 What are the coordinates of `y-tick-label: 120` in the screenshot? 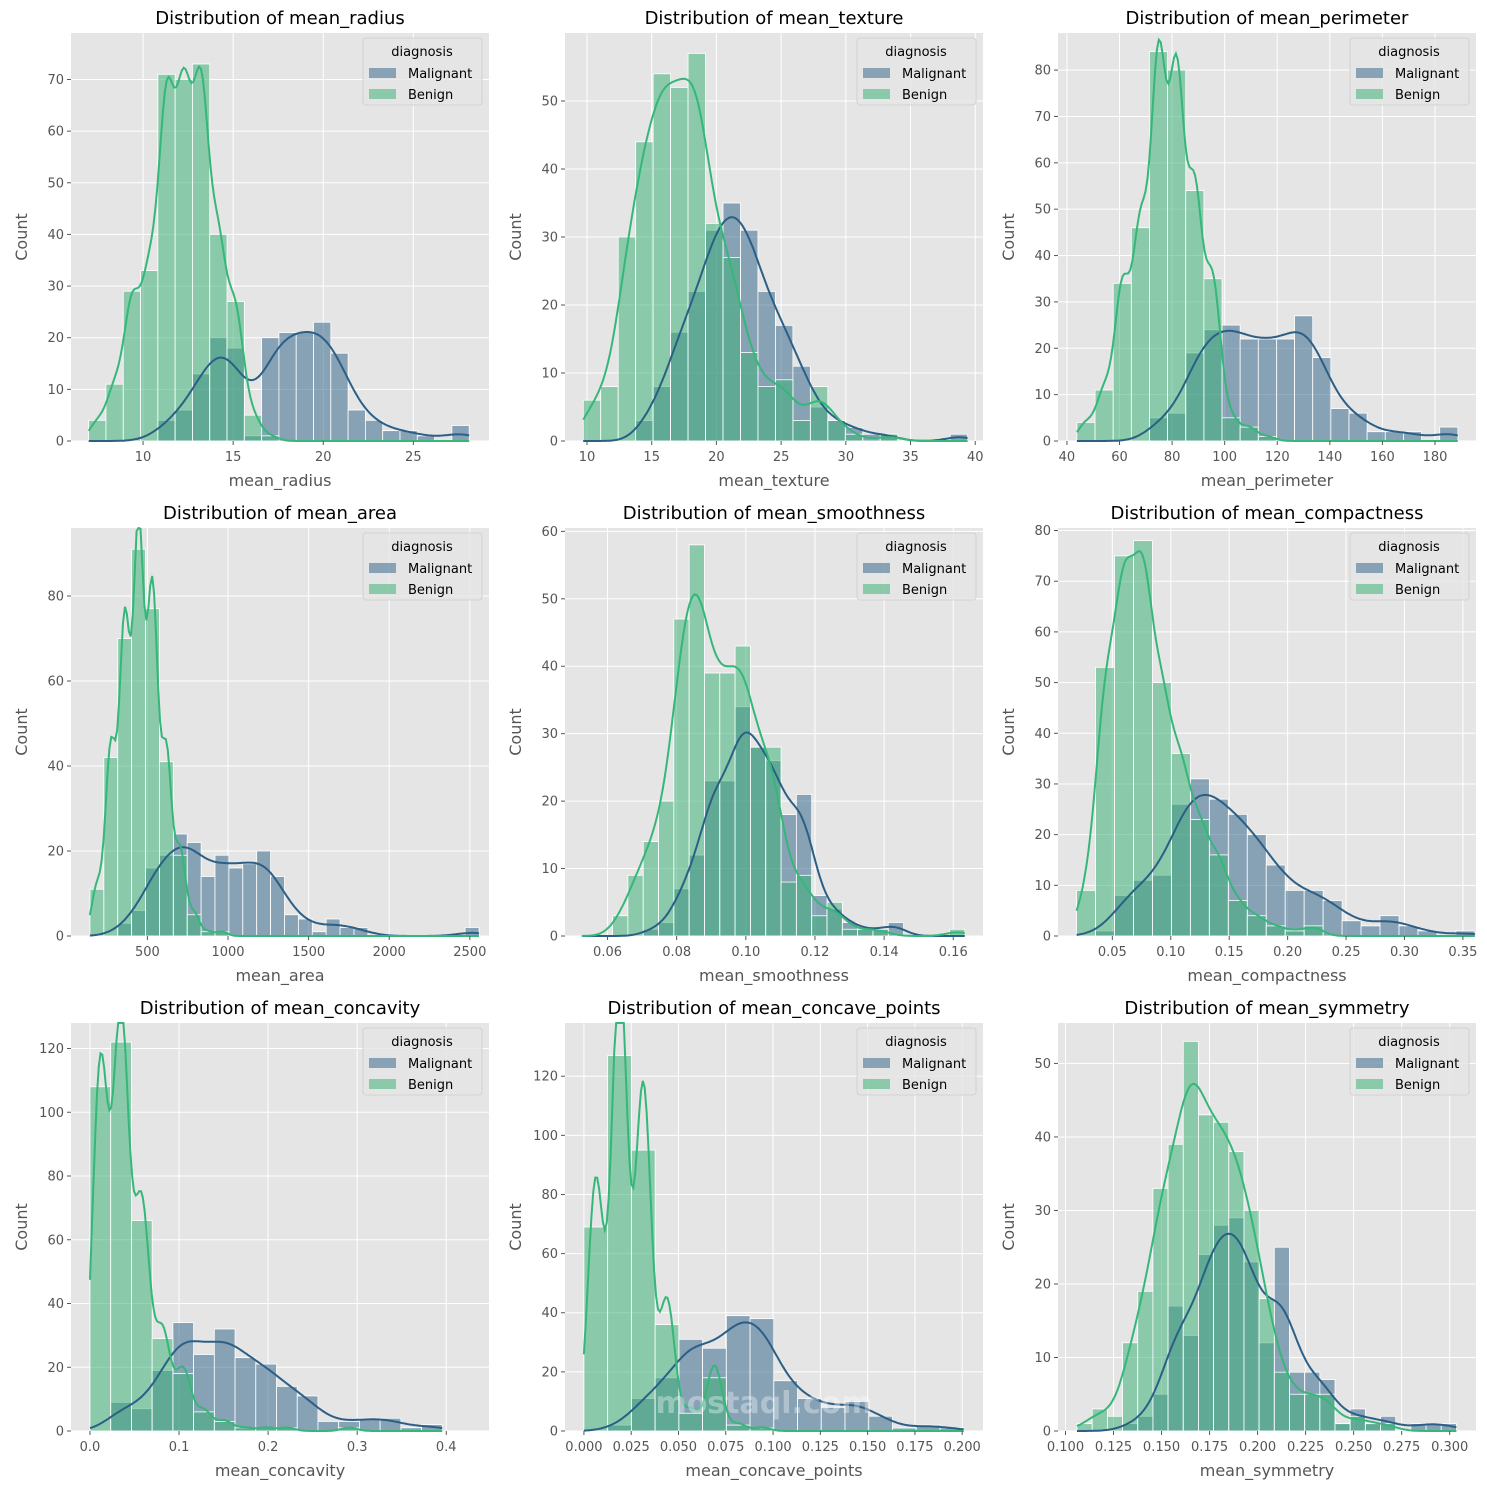 It's located at (51, 1049).